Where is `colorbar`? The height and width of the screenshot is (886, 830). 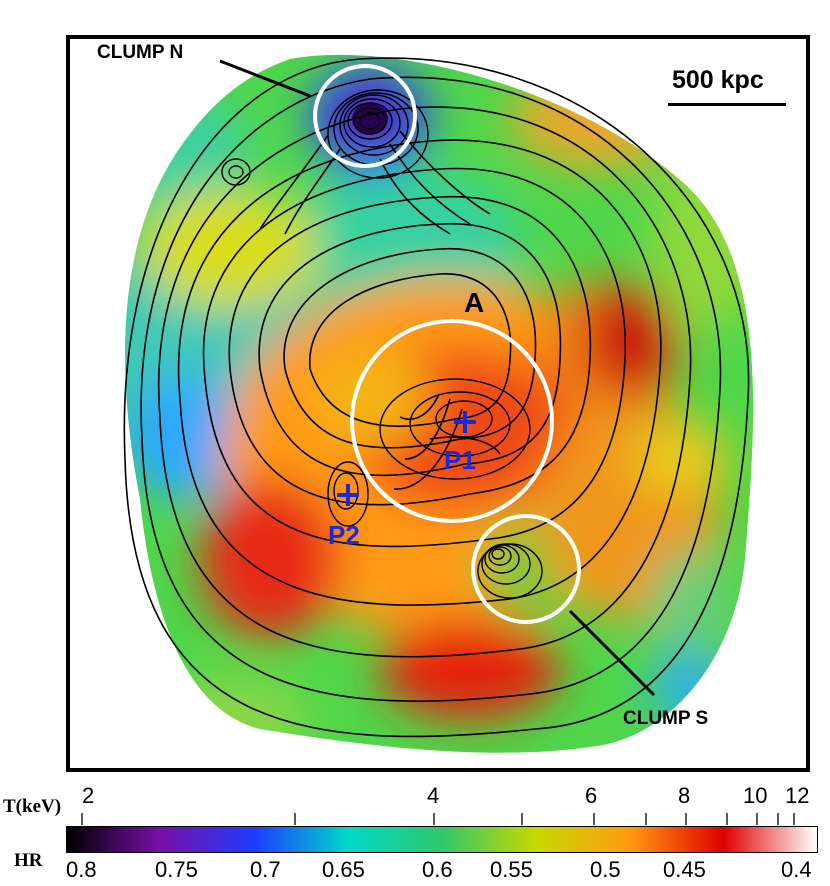 colorbar is located at coordinates (442, 839).